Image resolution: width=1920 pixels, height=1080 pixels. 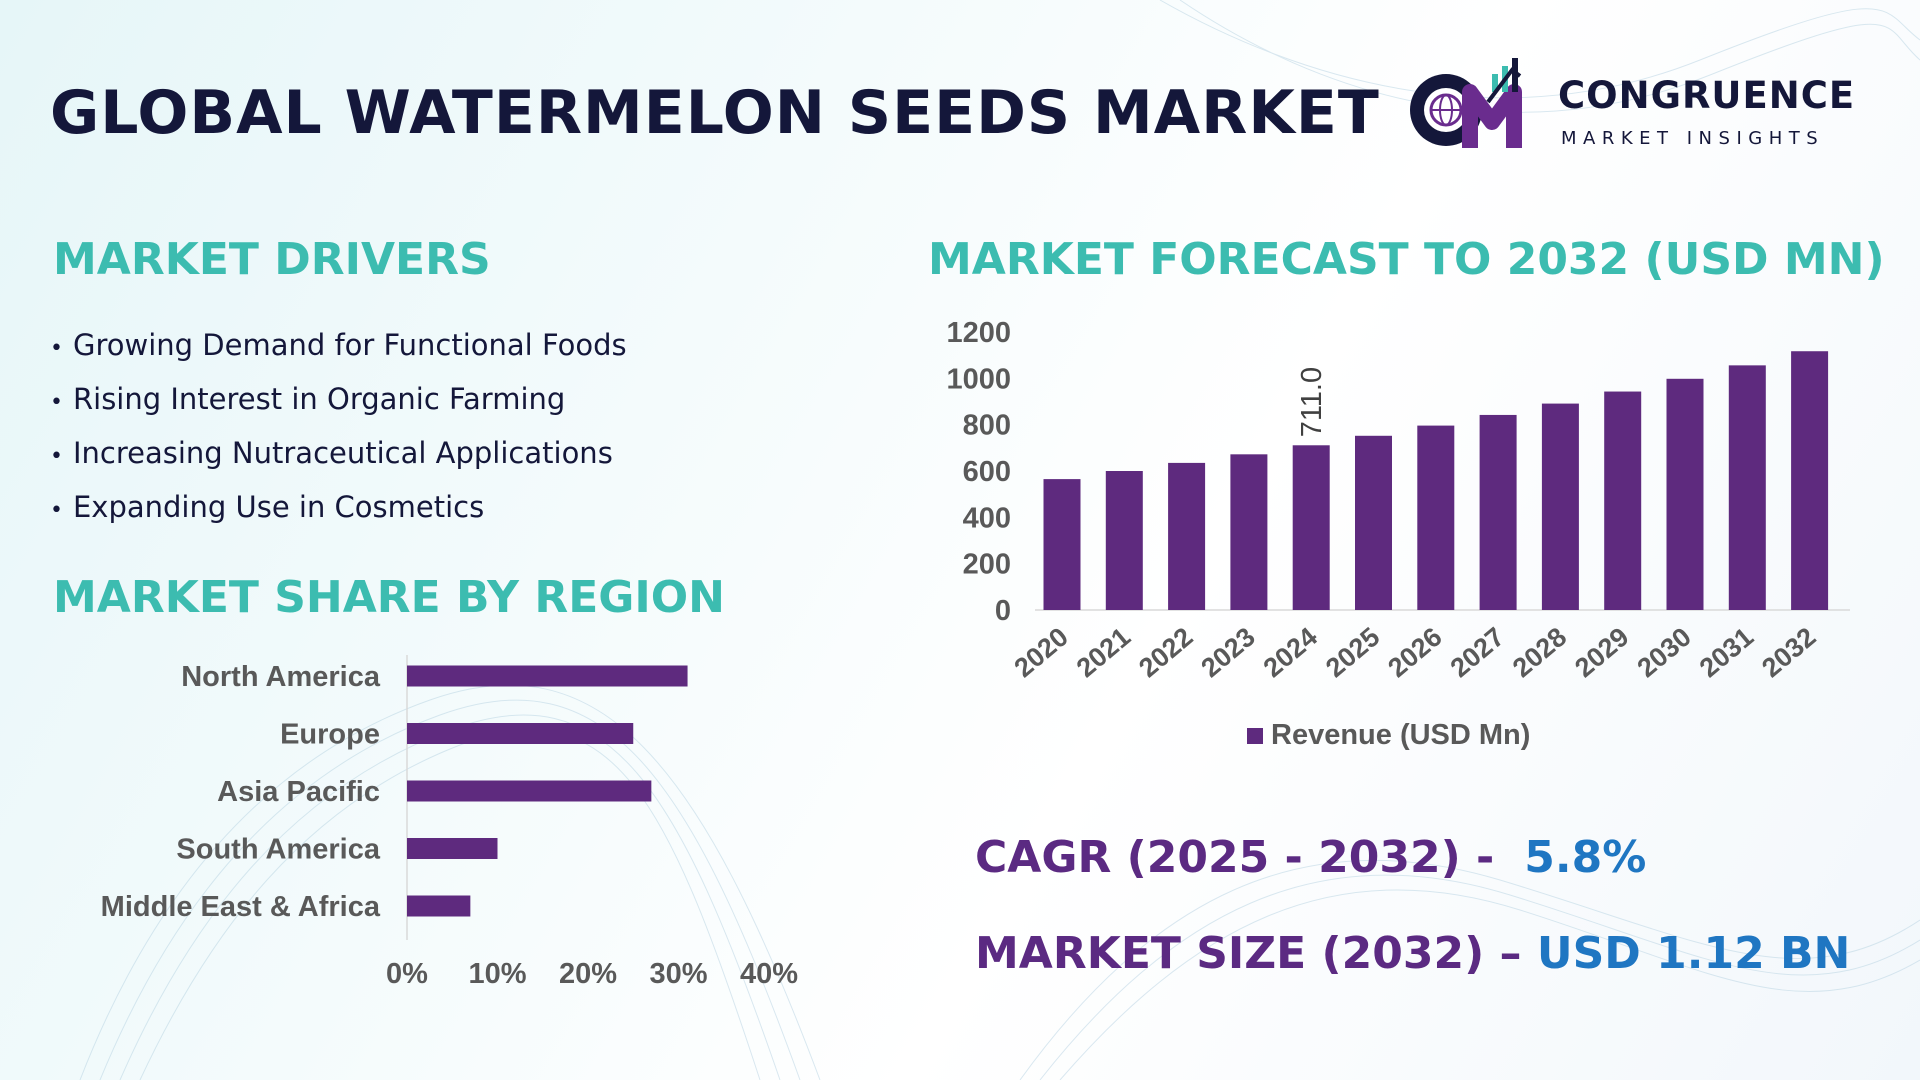 I want to click on cagr-value: 5.8%, so click(x=1585, y=857).